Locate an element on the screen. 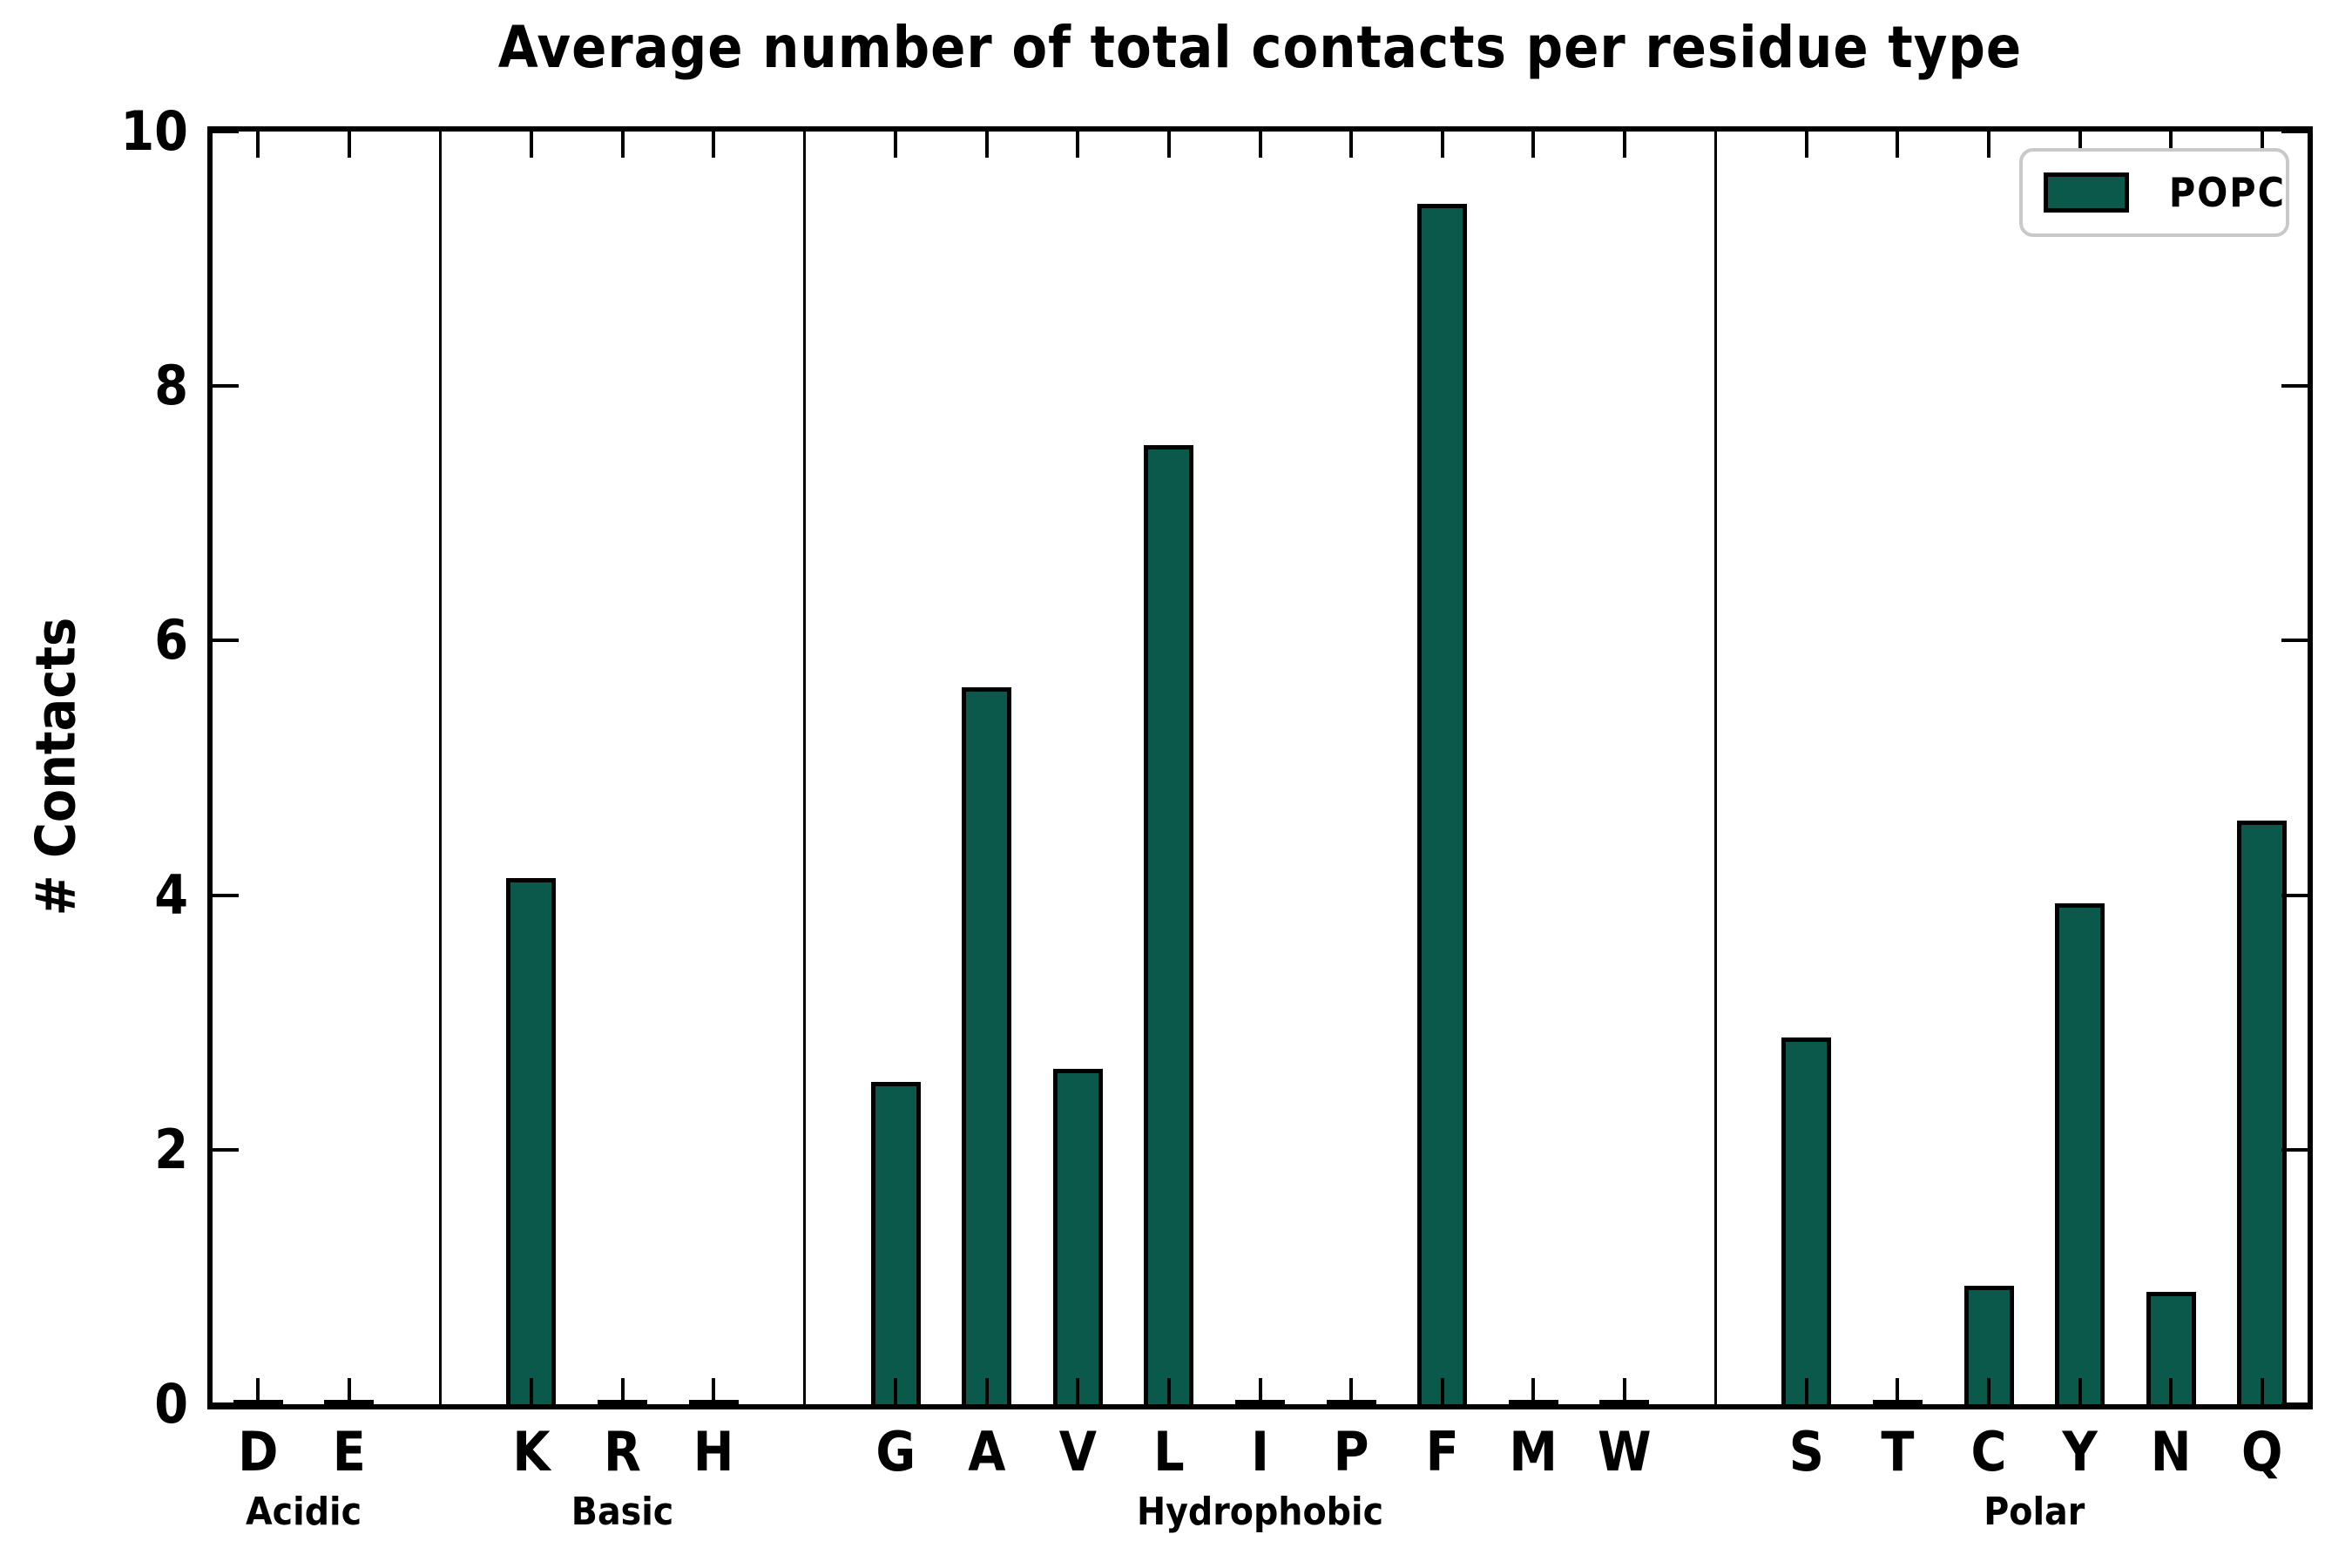 This screenshot has width=2352, height=1568. x-tick-bottom-I is located at coordinates (1260, 1391).